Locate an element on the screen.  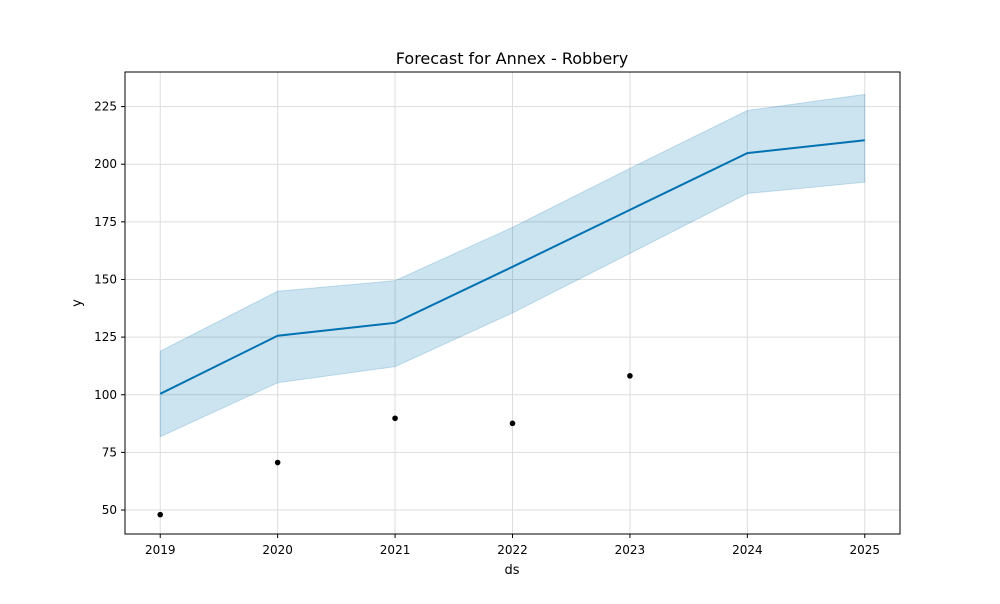
x-tick-label: 2020 is located at coordinates (277, 550).